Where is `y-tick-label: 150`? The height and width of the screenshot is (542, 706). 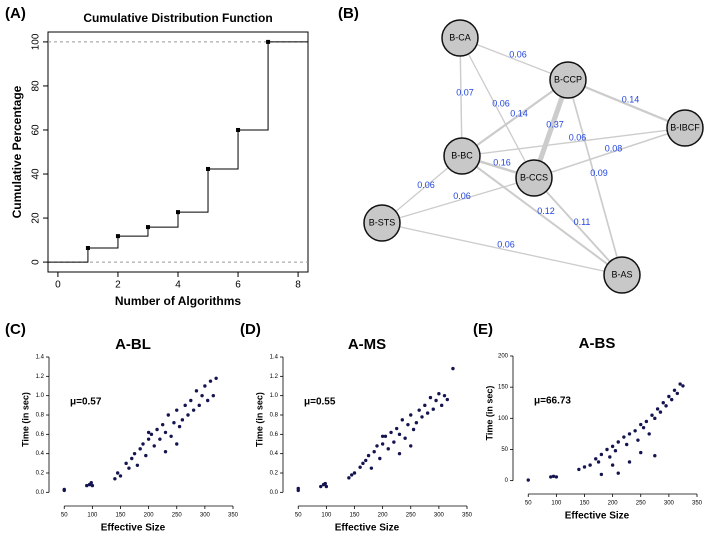 y-tick-label: 150 is located at coordinates (503, 388).